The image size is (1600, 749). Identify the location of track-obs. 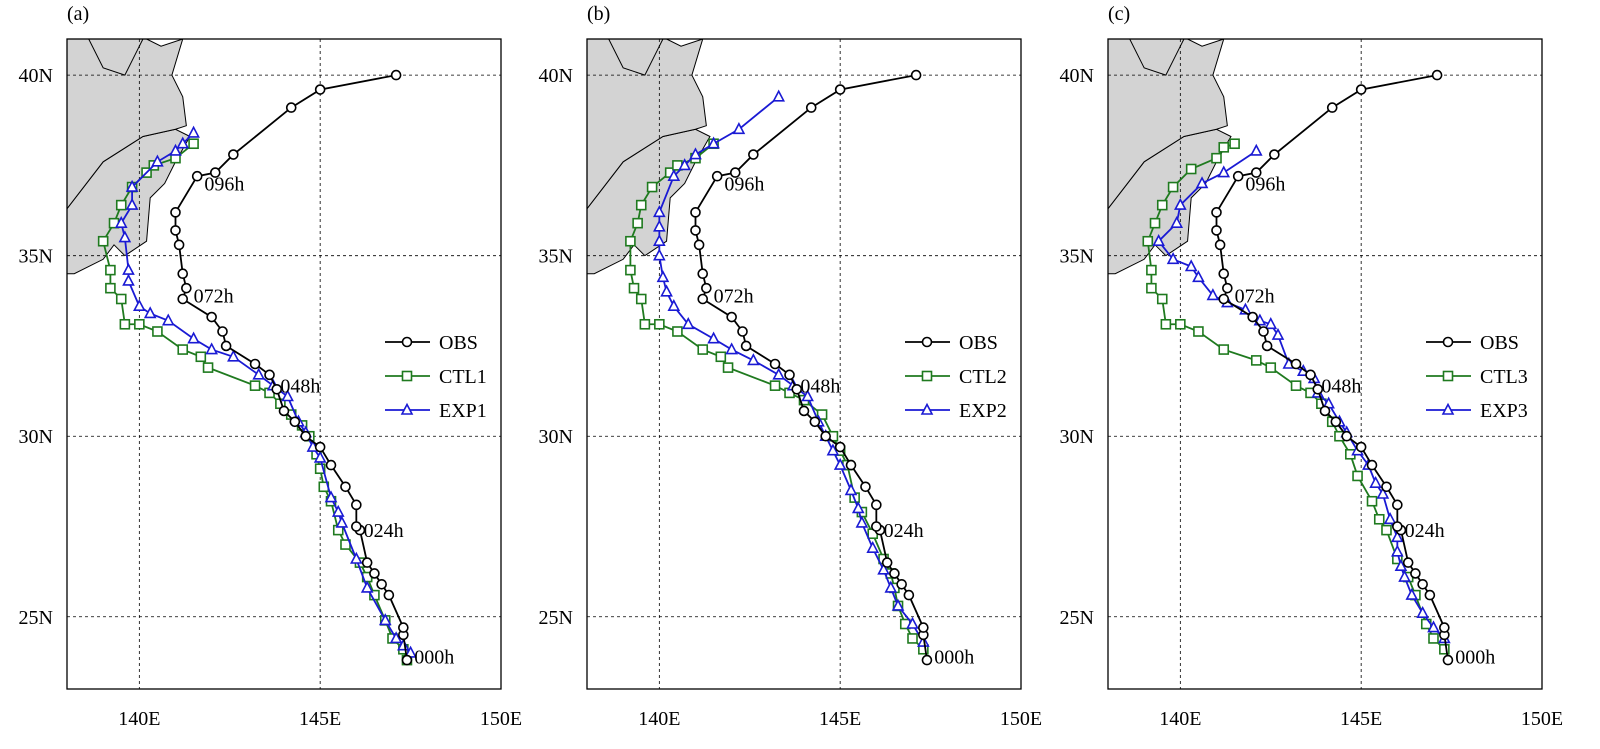
(811, 367).